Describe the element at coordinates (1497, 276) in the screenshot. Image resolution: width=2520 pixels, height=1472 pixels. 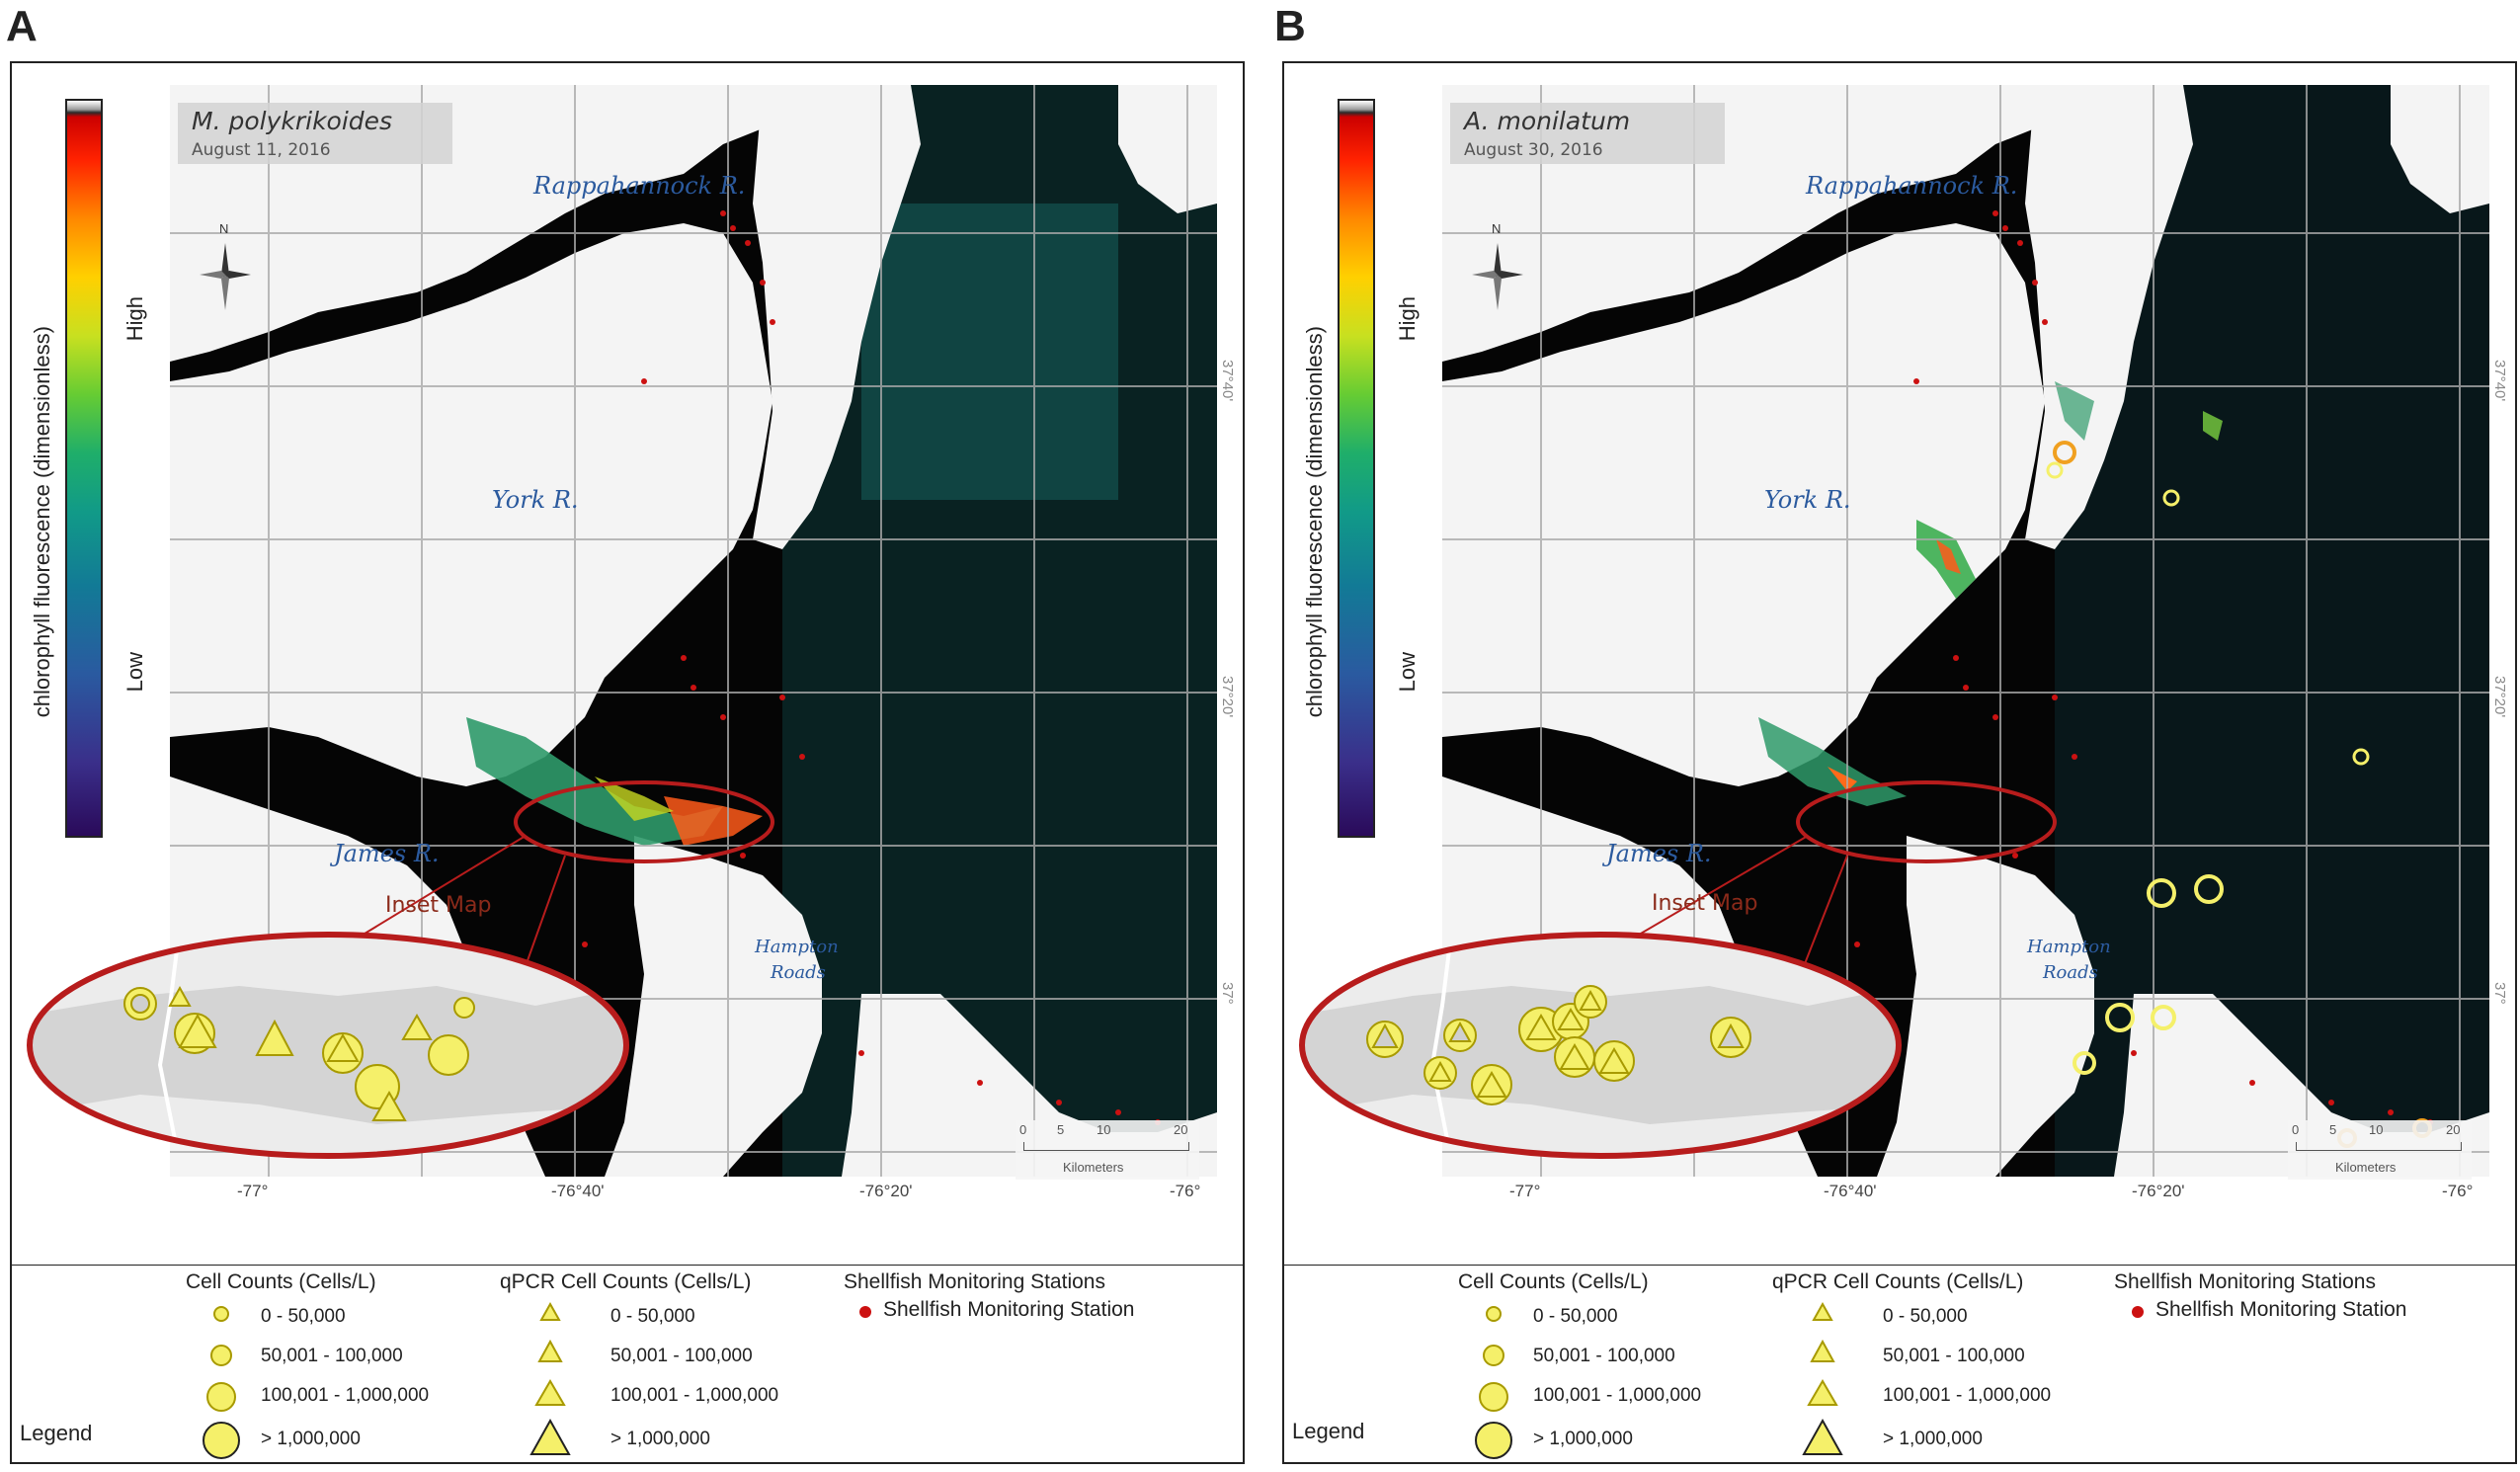
I see `north-arrow-icon` at that location.